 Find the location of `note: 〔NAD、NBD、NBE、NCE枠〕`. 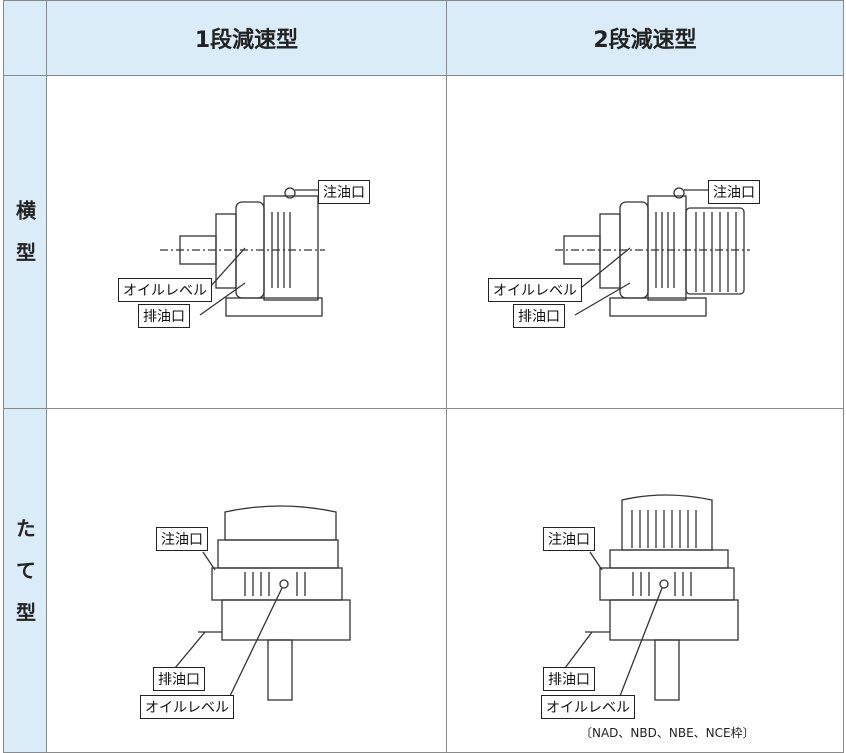

note: 〔NAD、NBD、NBE、NCE枠〕 is located at coordinates (667, 733).